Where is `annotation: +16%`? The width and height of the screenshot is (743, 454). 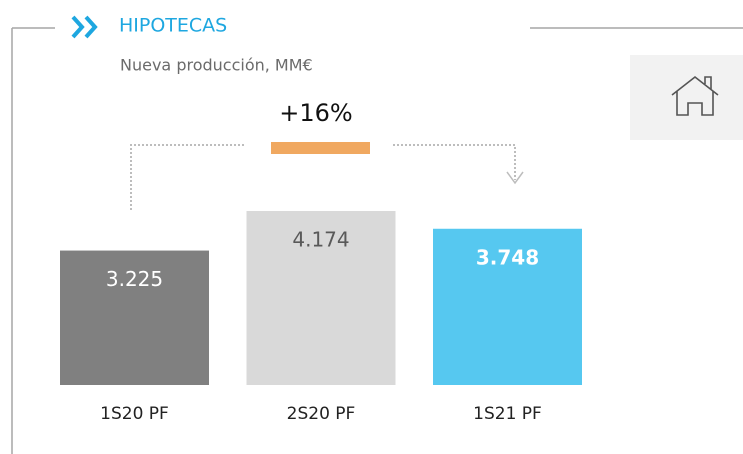
annotation: +16% is located at coordinates (315, 113).